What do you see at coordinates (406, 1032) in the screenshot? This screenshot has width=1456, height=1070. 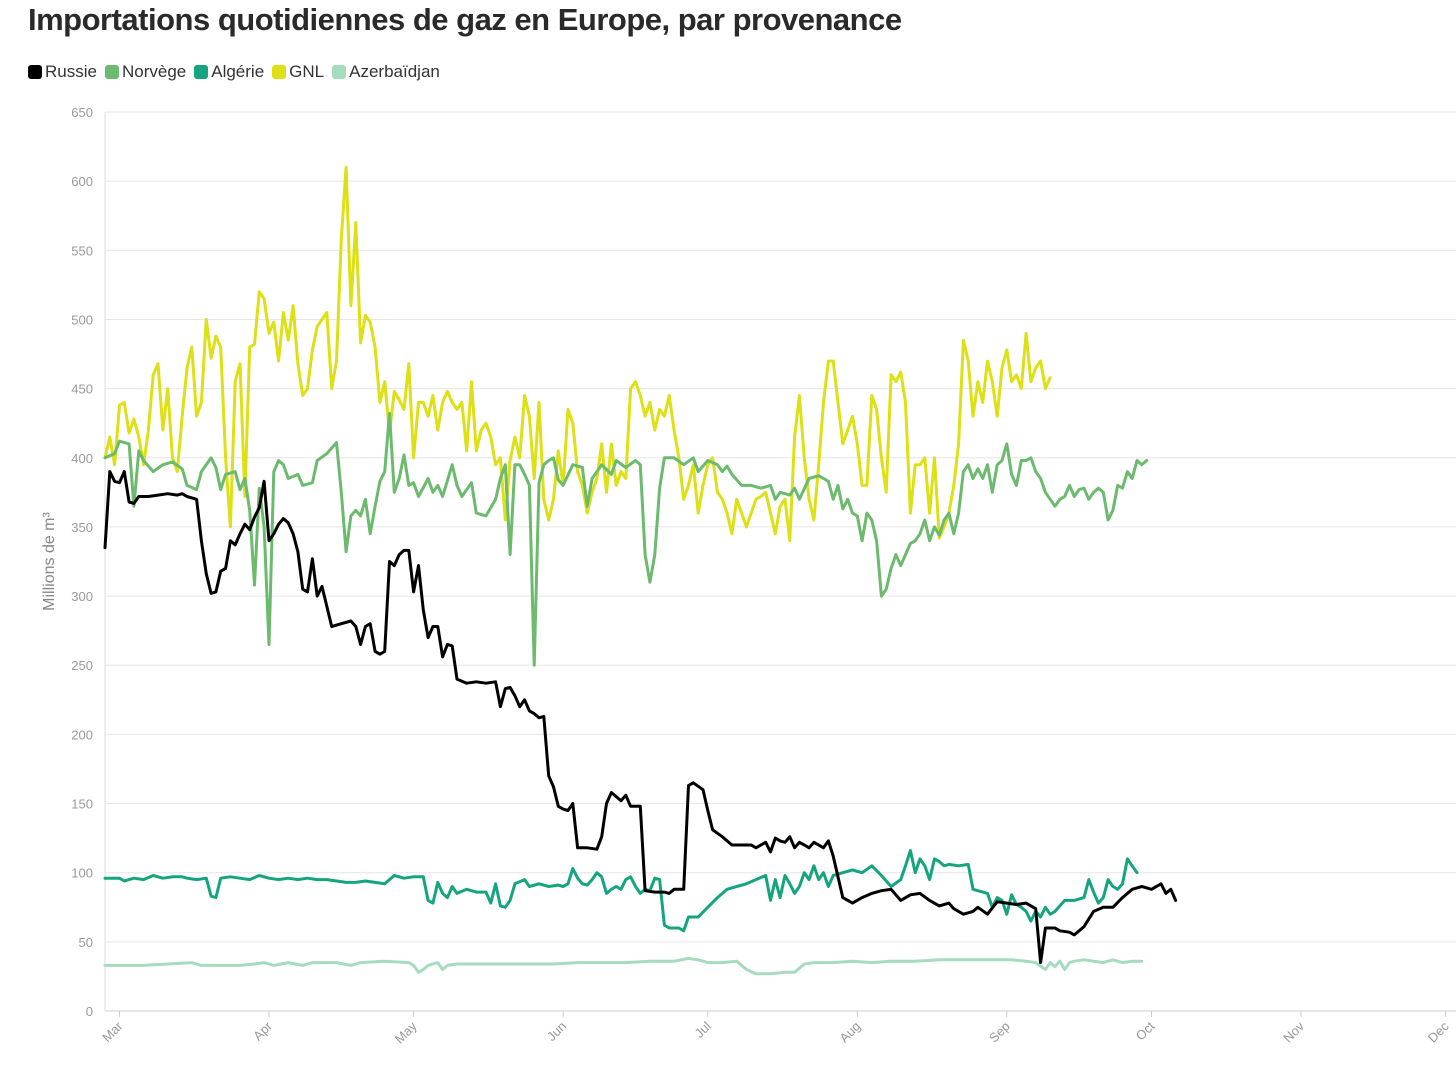 I see `x-tick-label: May` at bounding box center [406, 1032].